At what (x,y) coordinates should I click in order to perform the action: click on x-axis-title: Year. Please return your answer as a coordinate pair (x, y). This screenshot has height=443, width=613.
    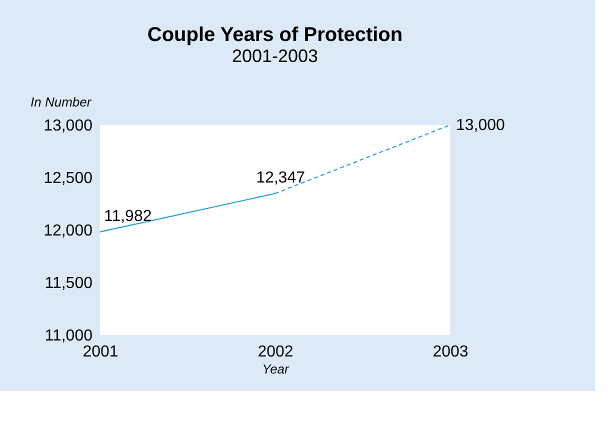
    Looking at the image, I should click on (276, 369).